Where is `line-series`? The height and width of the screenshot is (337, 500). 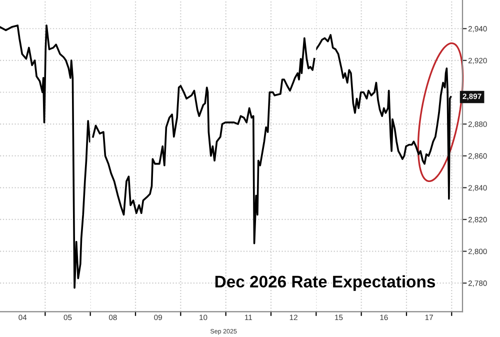 line-series is located at coordinates (384, 117).